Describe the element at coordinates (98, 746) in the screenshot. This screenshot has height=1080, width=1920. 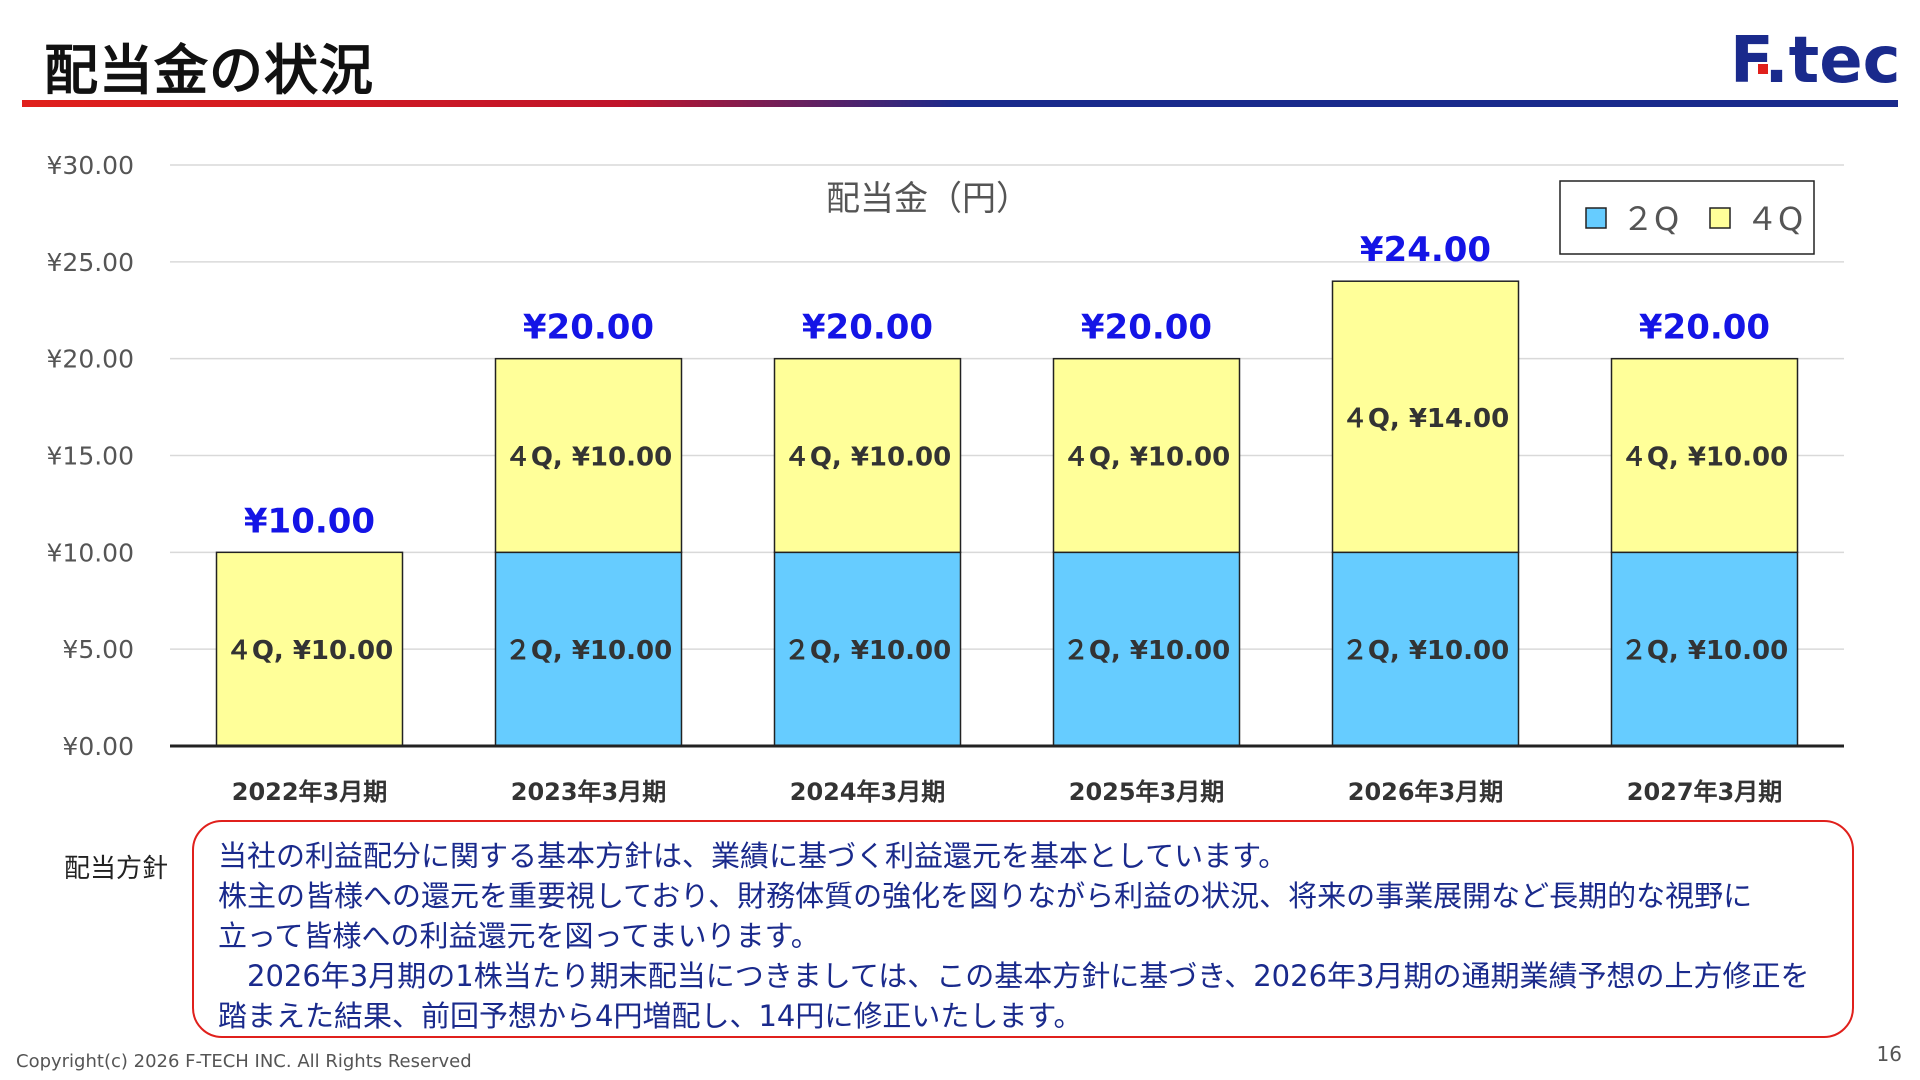
I see `y-tick-label: ¥0.00` at that location.